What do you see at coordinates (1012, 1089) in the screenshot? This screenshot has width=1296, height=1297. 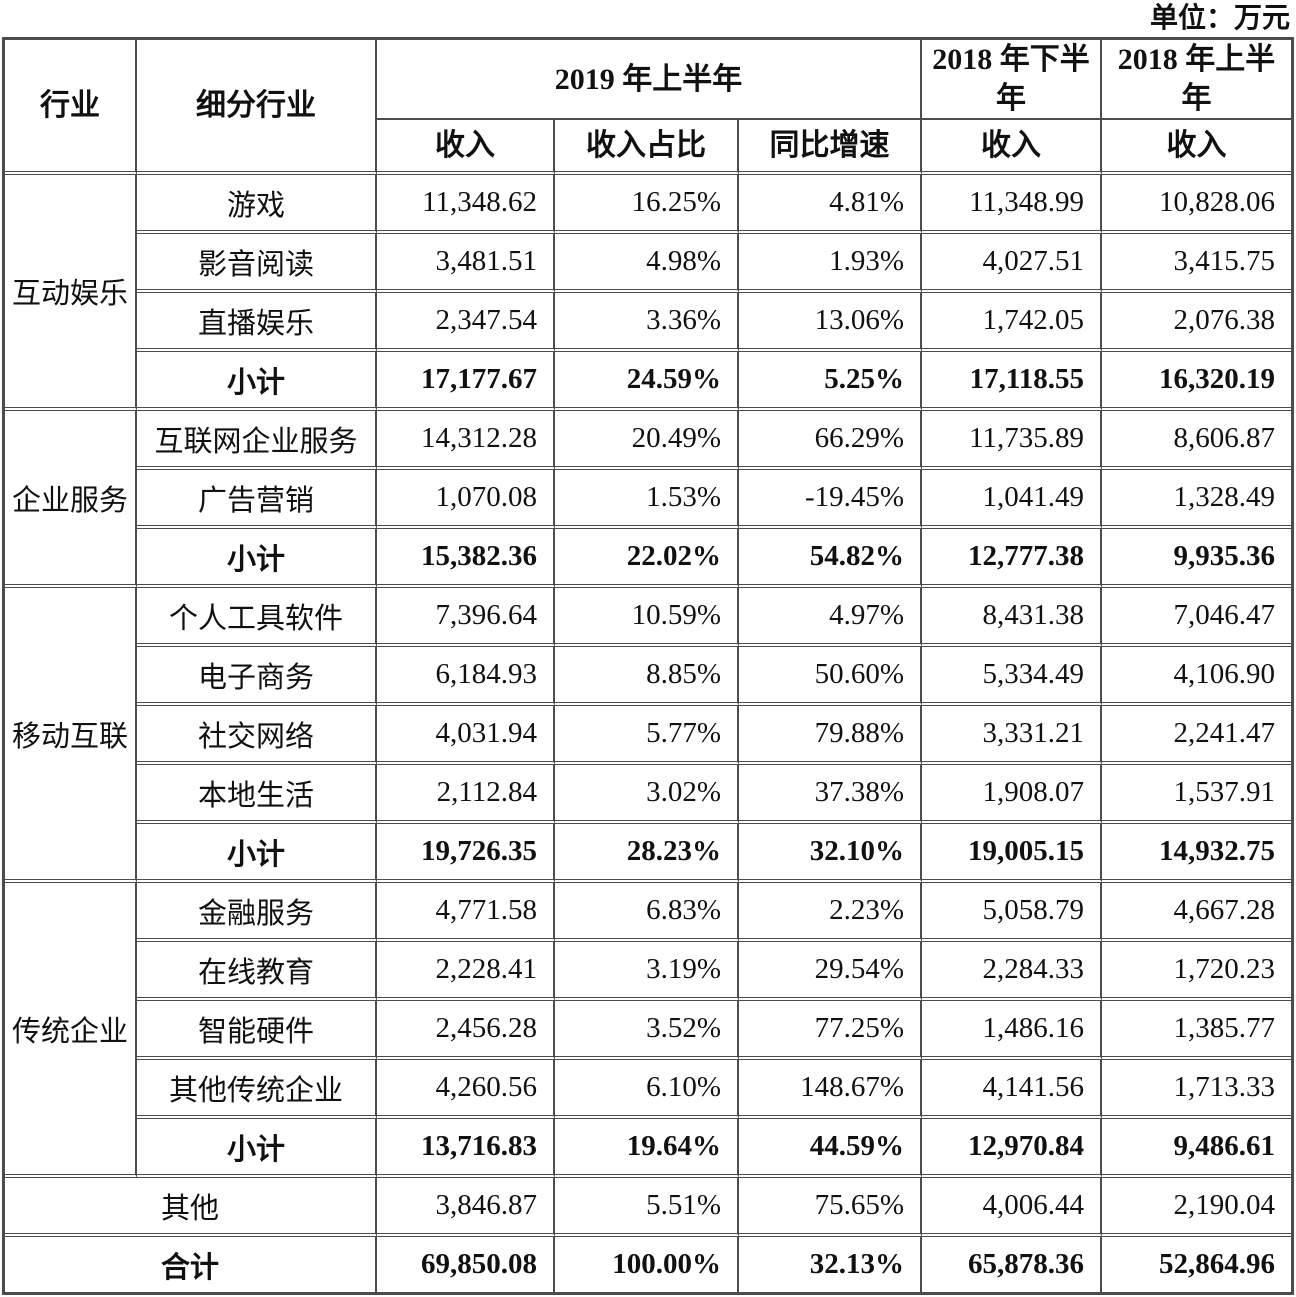 I see `value-cell: 4,141.56` at bounding box center [1012, 1089].